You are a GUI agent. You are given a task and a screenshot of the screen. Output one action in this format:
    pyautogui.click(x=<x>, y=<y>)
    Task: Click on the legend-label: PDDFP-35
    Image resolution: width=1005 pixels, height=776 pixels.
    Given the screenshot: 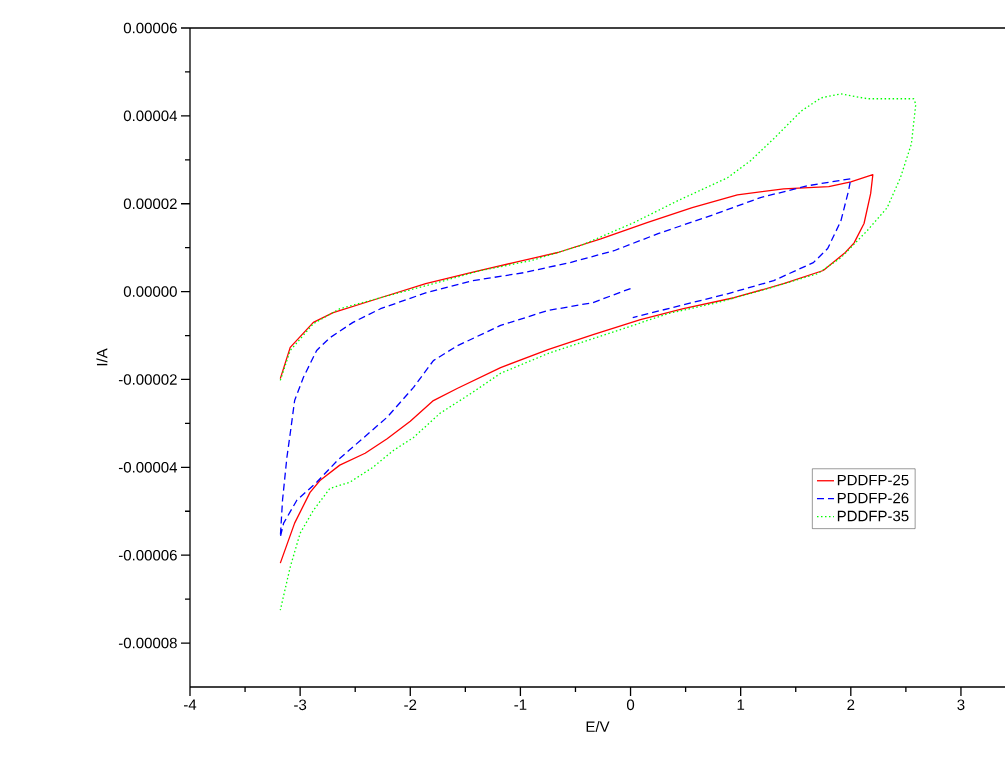 What is the action you would take?
    pyautogui.click(x=873, y=516)
    